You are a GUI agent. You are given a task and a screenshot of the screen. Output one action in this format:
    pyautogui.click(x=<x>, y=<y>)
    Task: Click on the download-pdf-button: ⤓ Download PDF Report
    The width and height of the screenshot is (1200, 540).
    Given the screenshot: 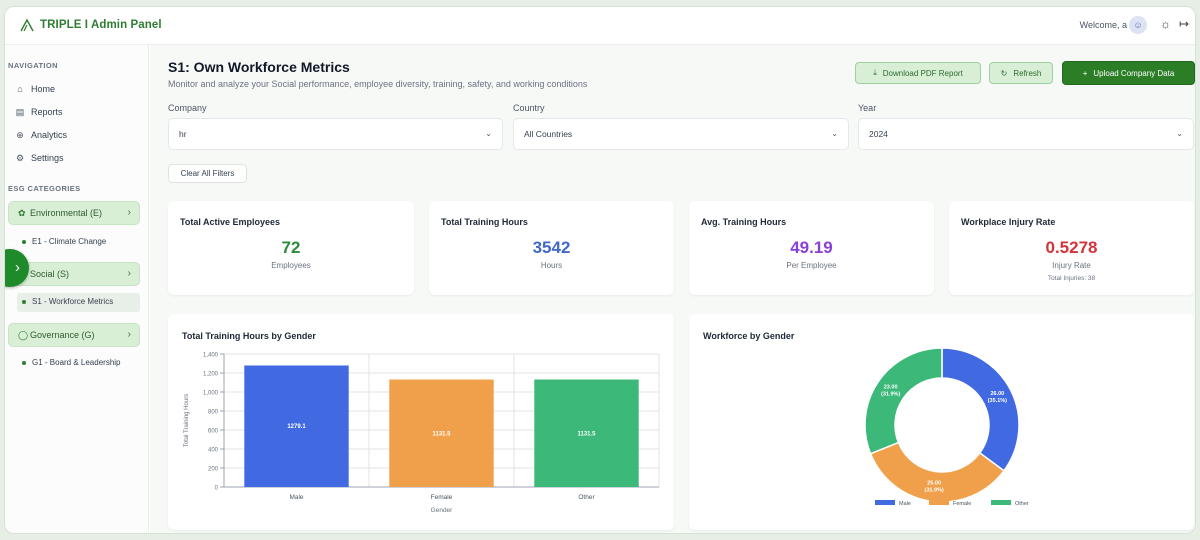 What is the action you would take?
    pyautogui.click(x=918, y=73)
    